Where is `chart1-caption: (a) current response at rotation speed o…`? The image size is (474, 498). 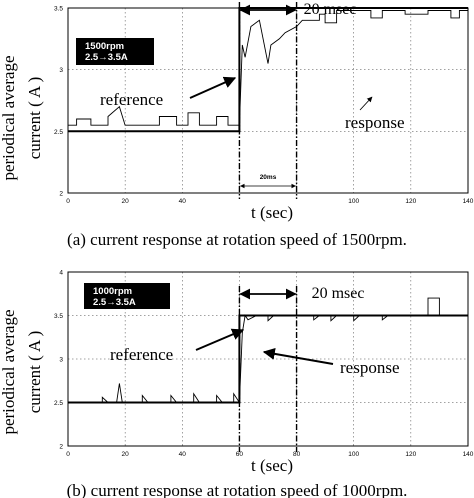
chart1-caption: (a) current response at rotation speed o… is located at coordinates (237, 239).